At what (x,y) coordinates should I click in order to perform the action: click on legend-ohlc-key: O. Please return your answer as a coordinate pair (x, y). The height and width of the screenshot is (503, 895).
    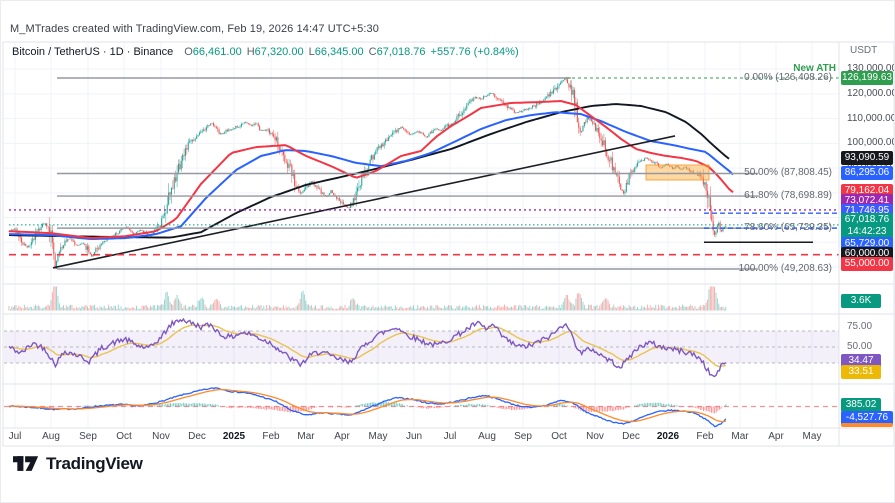
    Looking at the image, I should click on (188, 52).